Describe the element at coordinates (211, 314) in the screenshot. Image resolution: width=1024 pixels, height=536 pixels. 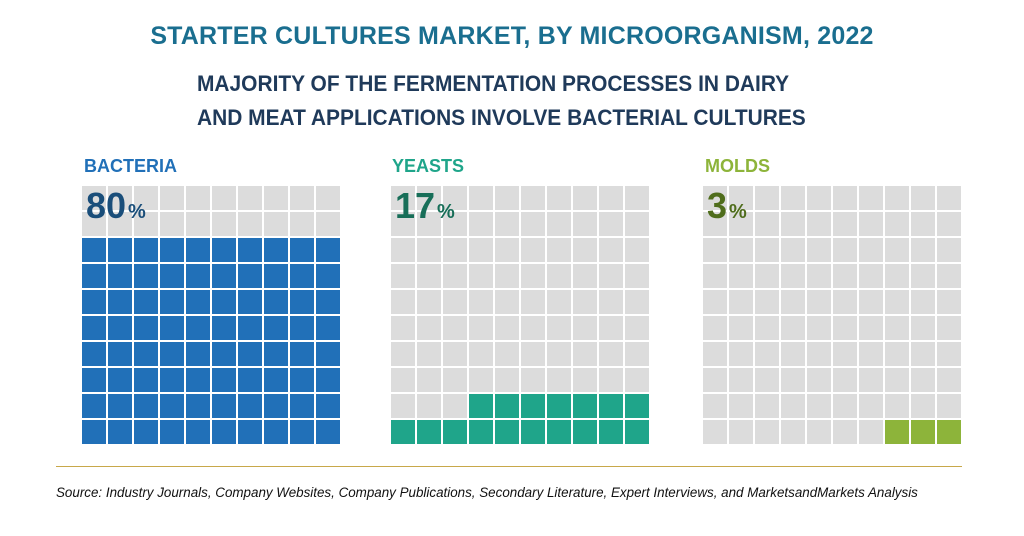
I see `waffle-bacteria: 80%` at that location.